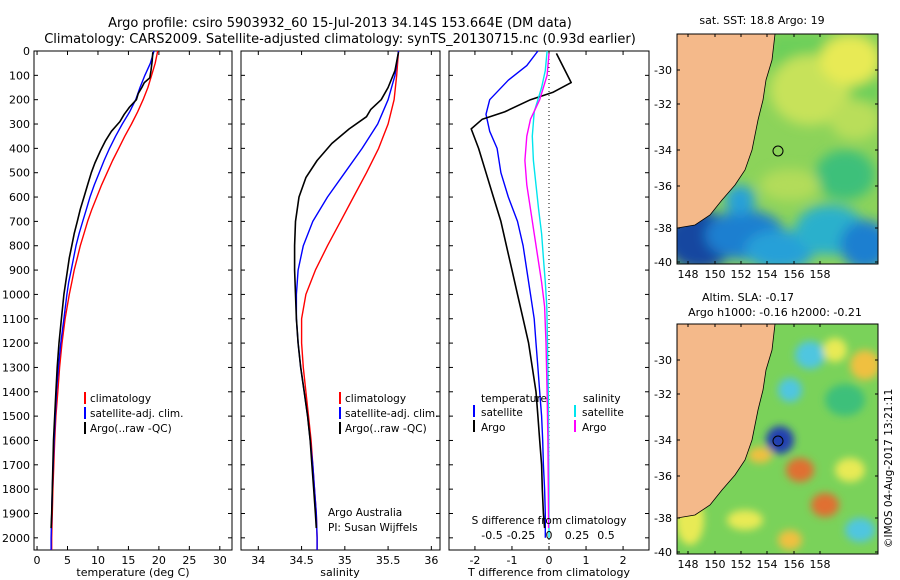 This screenshot has width=900, height=580. Describe the element at coordinates (159, 560) in the screenshot. I see `x-tick-label: 20` at that location.